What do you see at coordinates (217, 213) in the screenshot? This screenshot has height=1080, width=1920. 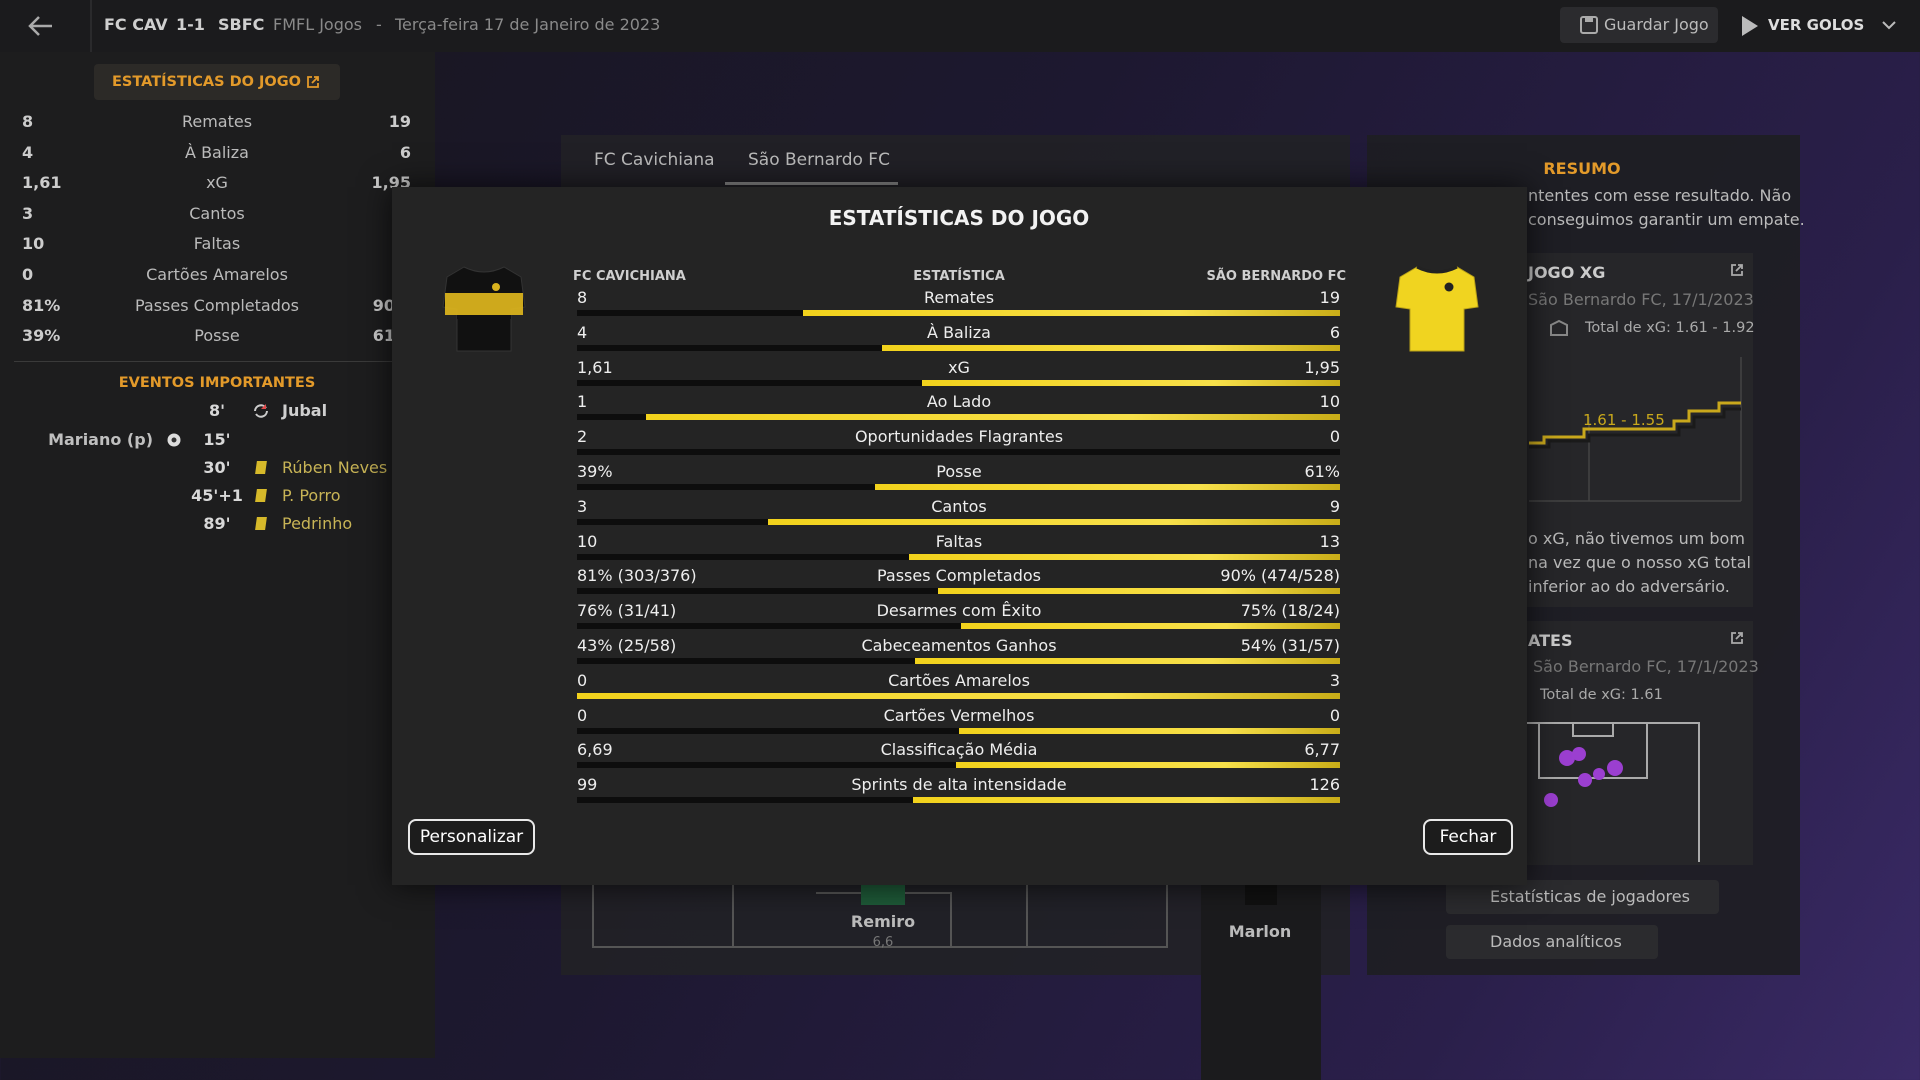 I see `stat-label: Cantos` at bounding box center [217, 213].